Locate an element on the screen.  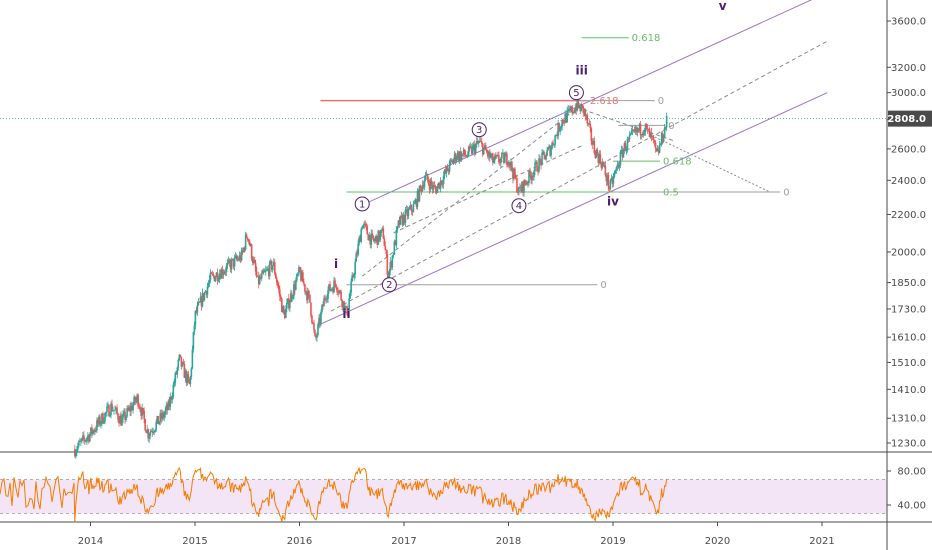
price-tick-label: 1730.0 is located at coordinates (908, 309).